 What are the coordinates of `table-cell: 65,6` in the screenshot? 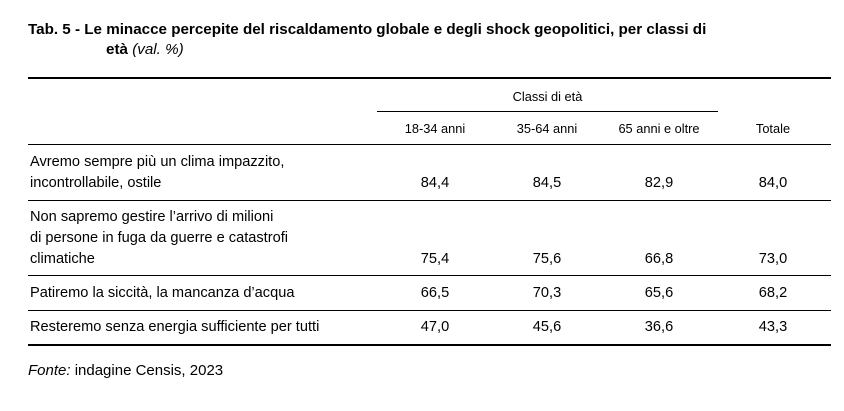 It's located at (659, 293).